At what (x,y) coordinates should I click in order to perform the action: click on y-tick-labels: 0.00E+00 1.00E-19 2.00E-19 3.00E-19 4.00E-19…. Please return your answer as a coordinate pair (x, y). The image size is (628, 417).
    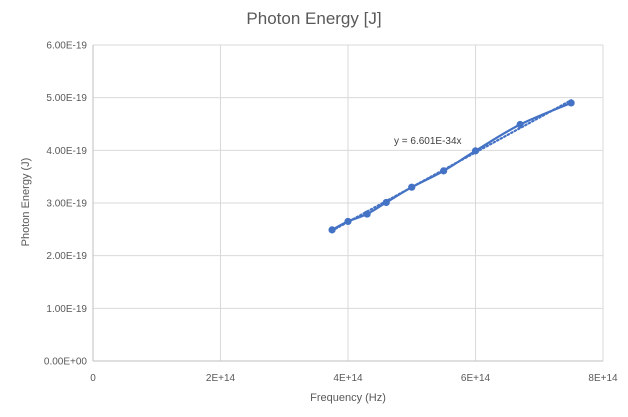
    Looking at the image, I should click on (66, 204).